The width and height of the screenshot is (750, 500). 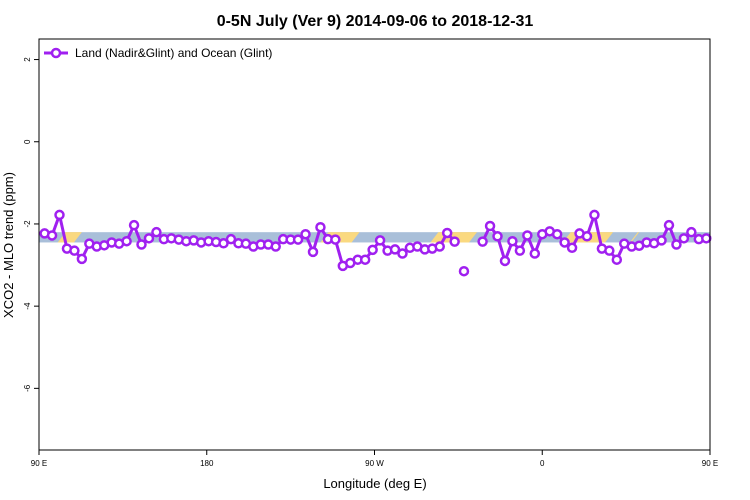 I want to click on y-tick-label: 0, so click(x=27, y=141).